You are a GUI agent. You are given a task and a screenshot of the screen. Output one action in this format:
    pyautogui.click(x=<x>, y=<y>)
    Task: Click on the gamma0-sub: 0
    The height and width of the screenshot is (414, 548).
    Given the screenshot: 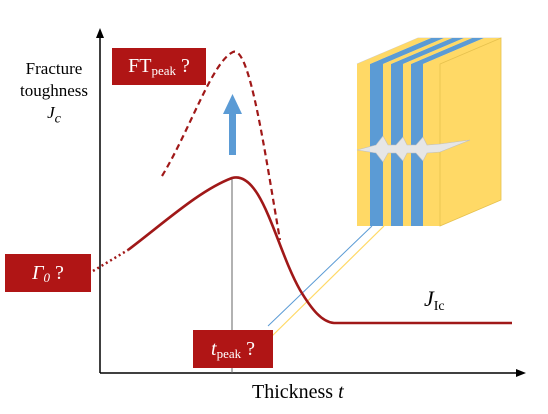 What is the action you would take?
    pyautogui.click(x=47, y=277)
    